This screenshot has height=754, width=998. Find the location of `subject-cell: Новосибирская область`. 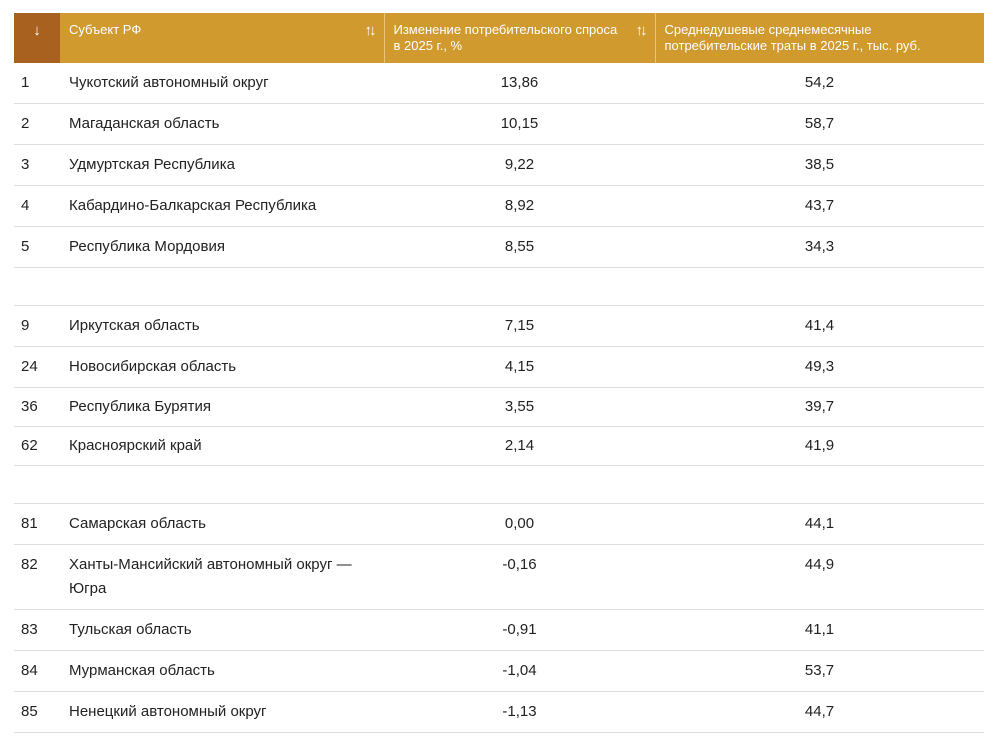

subject-cell: Новосибирская область is located at coordinates (222, 367).